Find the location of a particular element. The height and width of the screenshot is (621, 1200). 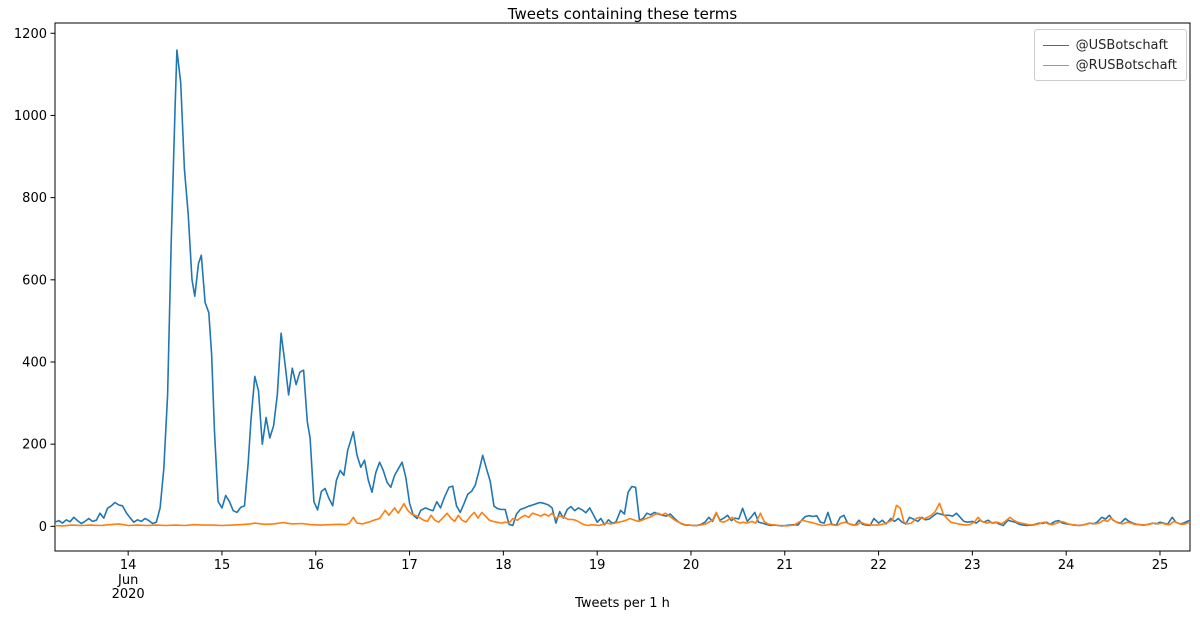

x-tick-label: 19 is located at coordinates (597, 565).